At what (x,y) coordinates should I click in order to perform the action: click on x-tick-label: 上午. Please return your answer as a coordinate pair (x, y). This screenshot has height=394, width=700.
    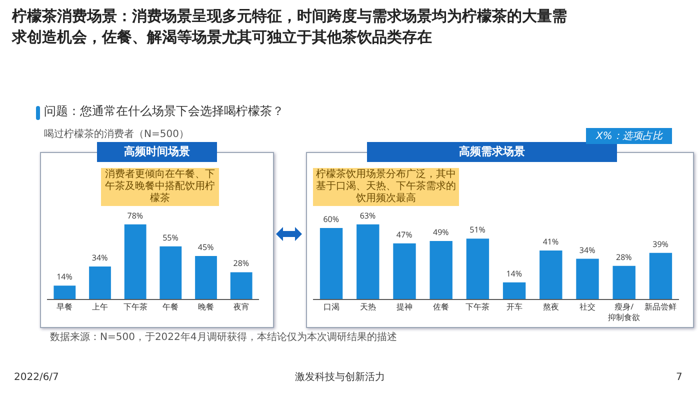
    Looking at the image, I should click on (100, 307).